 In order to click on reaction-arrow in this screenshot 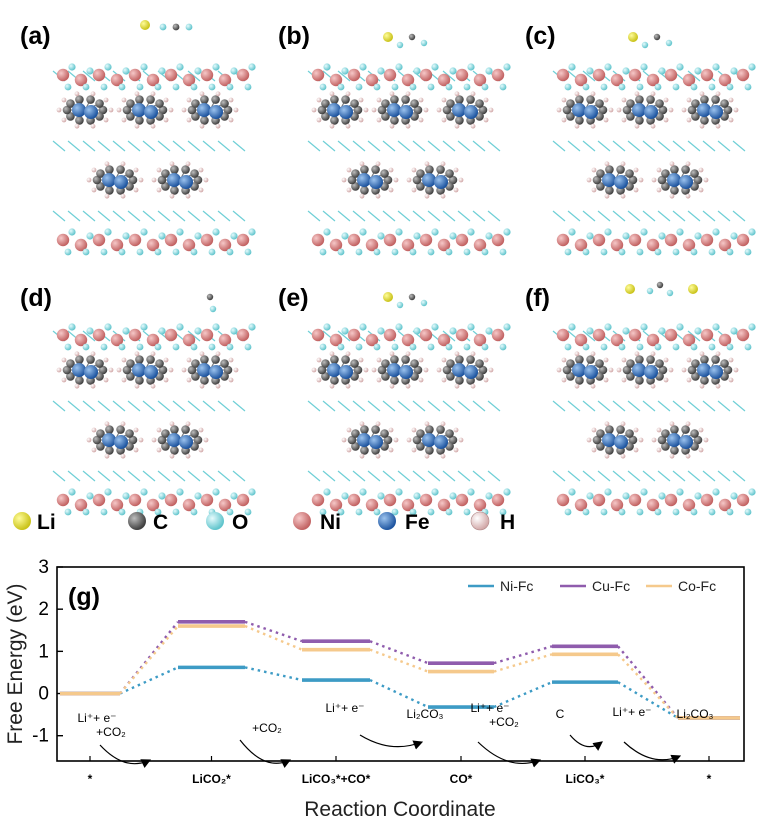, I will do `click(125, 756)`.